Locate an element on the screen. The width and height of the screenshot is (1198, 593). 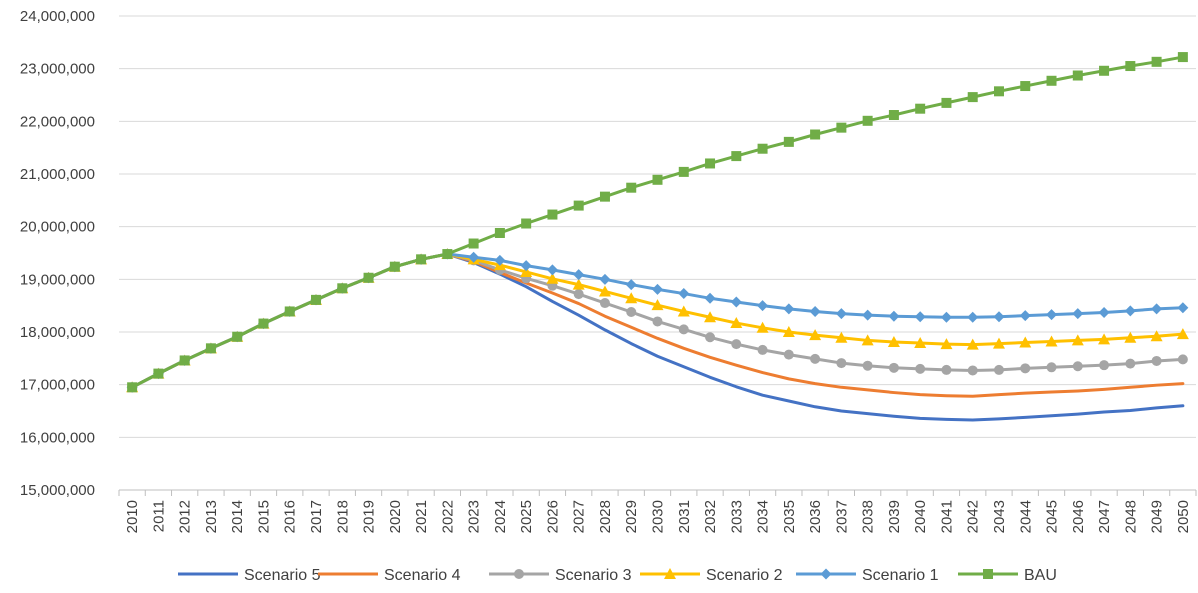
legend-label: Scenario 2 is located at coordinates (744, 575).